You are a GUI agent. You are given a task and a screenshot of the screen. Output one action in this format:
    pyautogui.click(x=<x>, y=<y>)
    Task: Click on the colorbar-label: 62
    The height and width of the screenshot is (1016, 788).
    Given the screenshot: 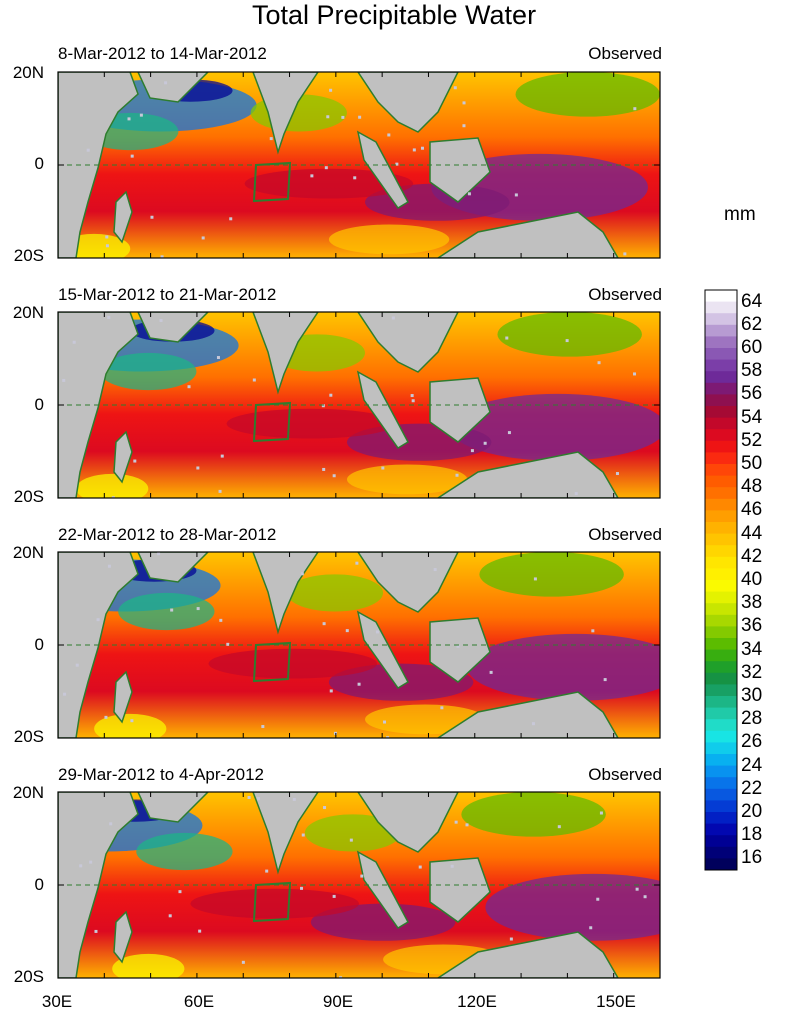 What is the action you would take?
    pyautogui.click(x=752, y=324)
    